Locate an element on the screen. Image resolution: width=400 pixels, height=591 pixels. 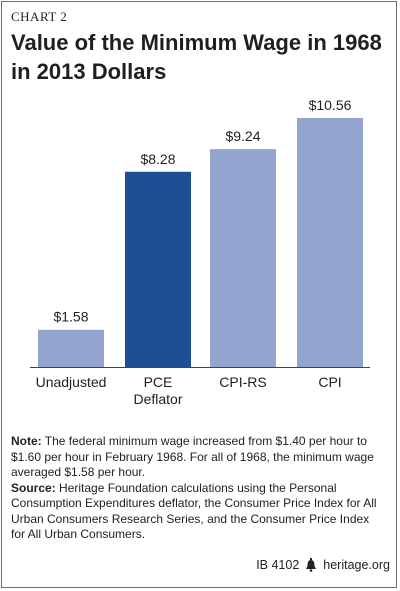
bar-value-label-3: $10.56 is located at coordinates (330, 105).